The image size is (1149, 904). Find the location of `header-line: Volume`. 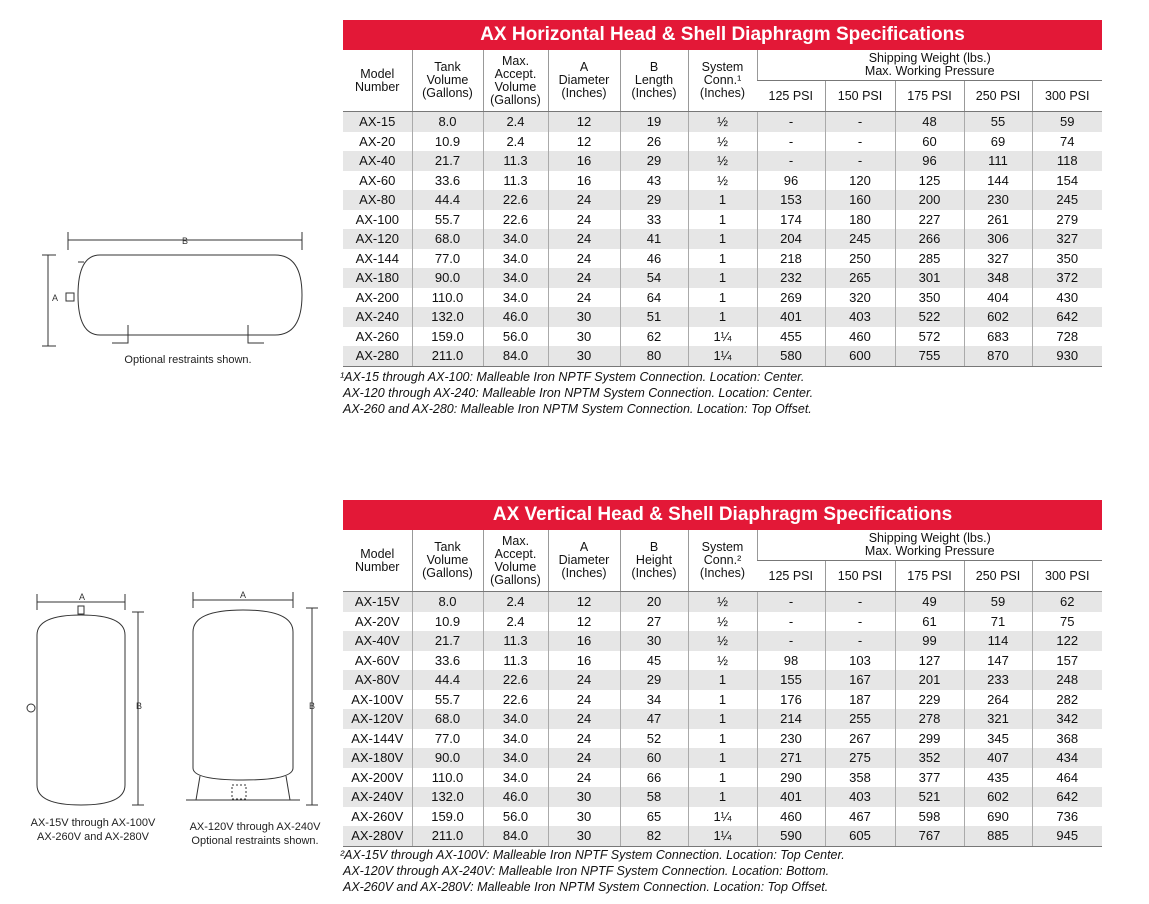

header-line: Volume is located at coordinates (515, 86).